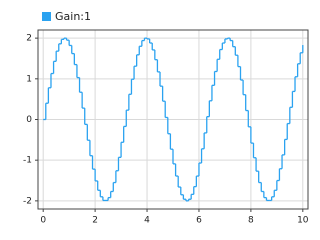 This screenshot has width=320, height=240. What do you see at coordinates (95, 221) in the screenshot?
I see `x-tick-label: 2` at bounding box center [95, 221].